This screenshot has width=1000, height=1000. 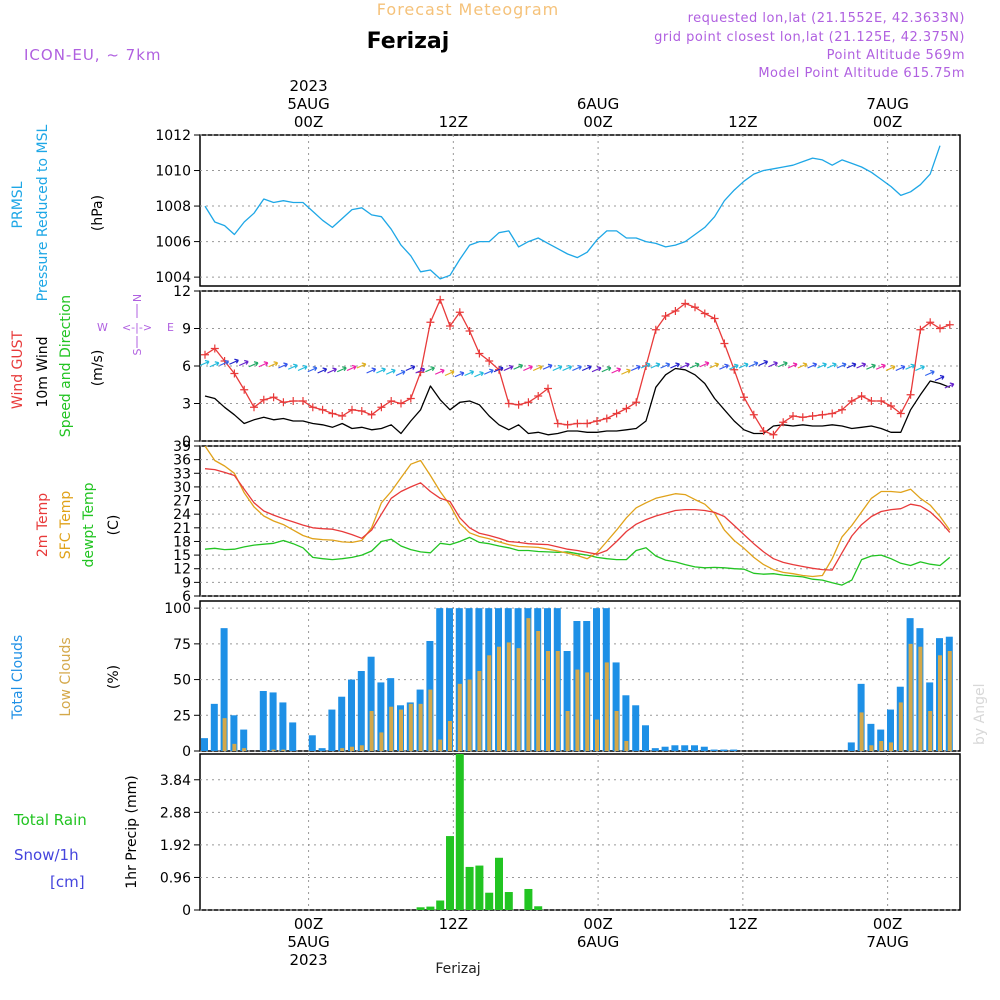 I want to click on y-tick-label: 33, so click(x=182, y=474).